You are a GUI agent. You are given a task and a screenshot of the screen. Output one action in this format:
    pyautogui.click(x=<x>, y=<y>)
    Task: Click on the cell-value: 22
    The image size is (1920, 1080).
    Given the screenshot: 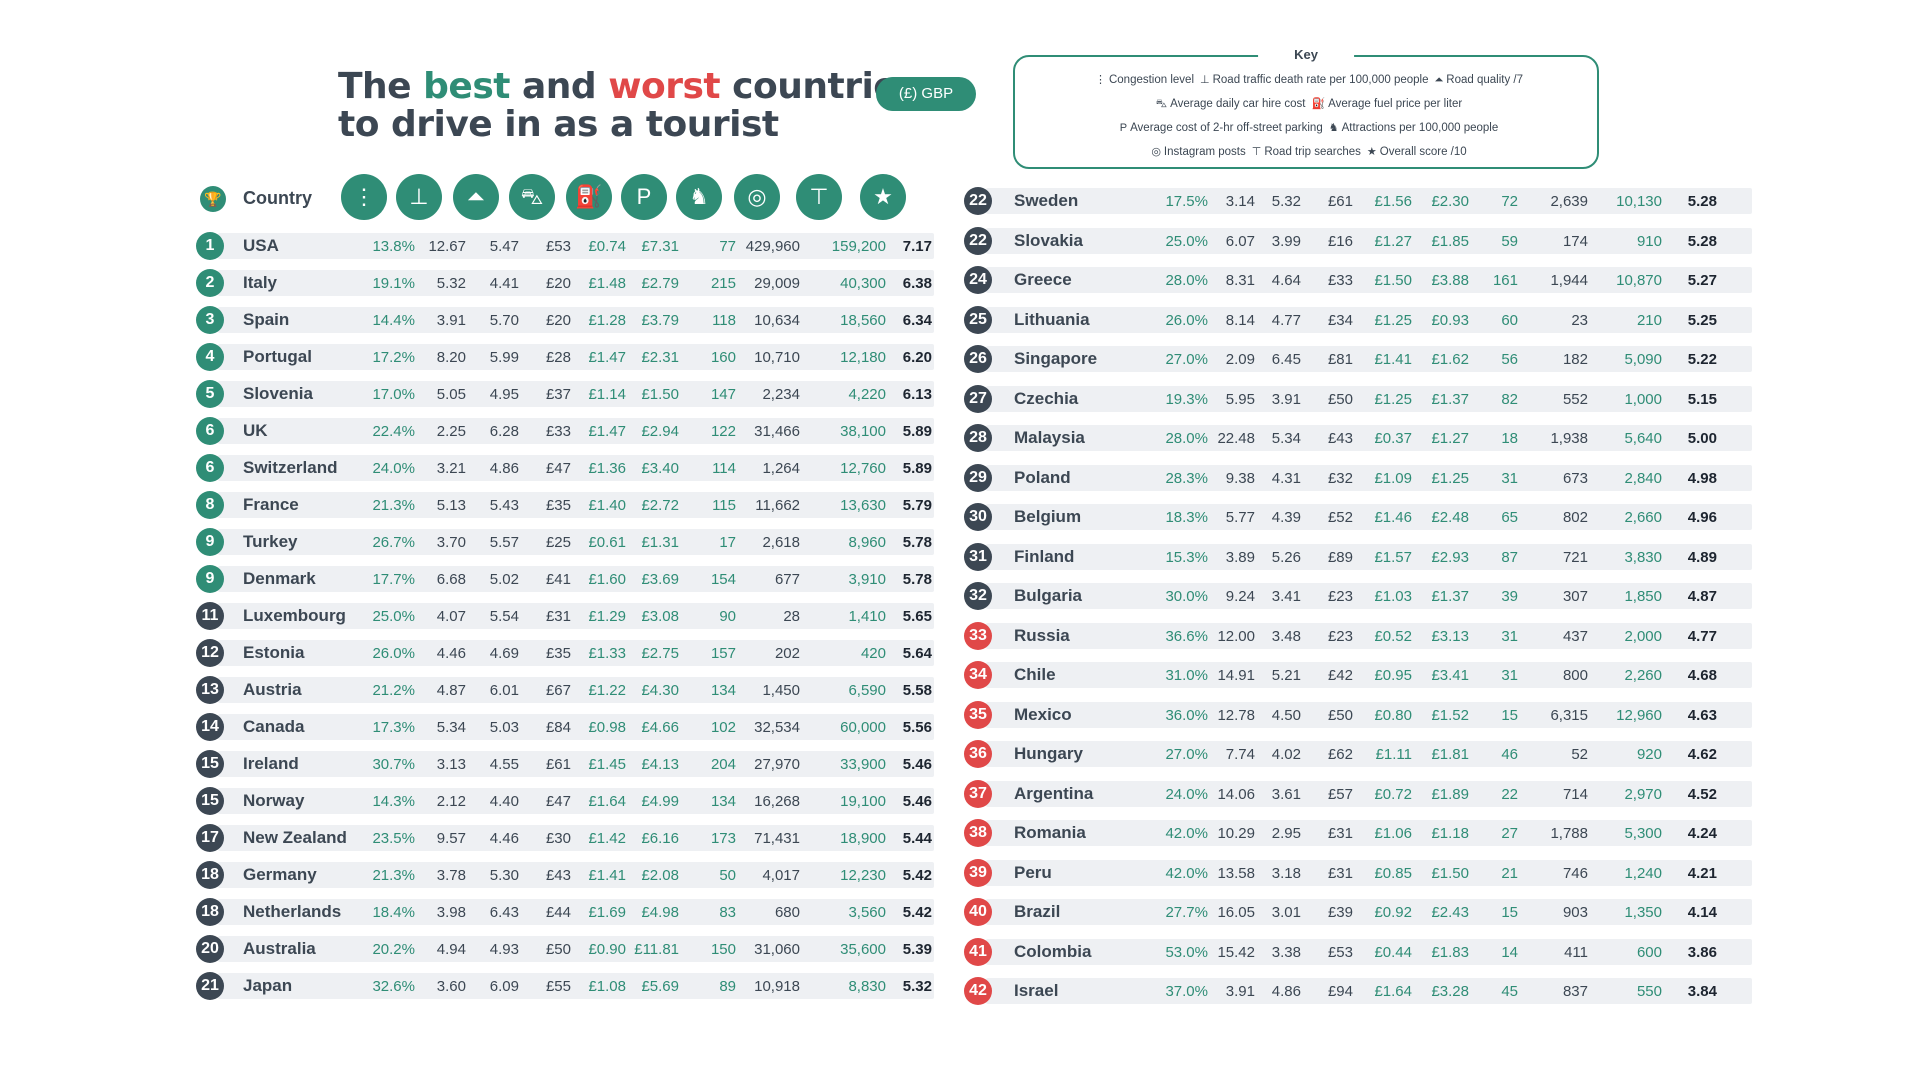 What is the action you would take?
    pyautogui.click(x=1509, y=794)
    